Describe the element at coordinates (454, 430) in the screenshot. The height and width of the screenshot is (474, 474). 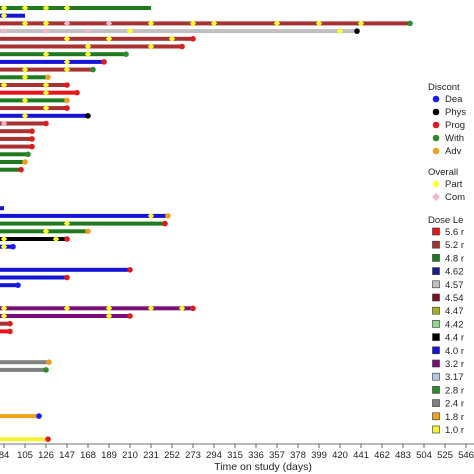
I see `legend-label: 1.0 r` at that location.